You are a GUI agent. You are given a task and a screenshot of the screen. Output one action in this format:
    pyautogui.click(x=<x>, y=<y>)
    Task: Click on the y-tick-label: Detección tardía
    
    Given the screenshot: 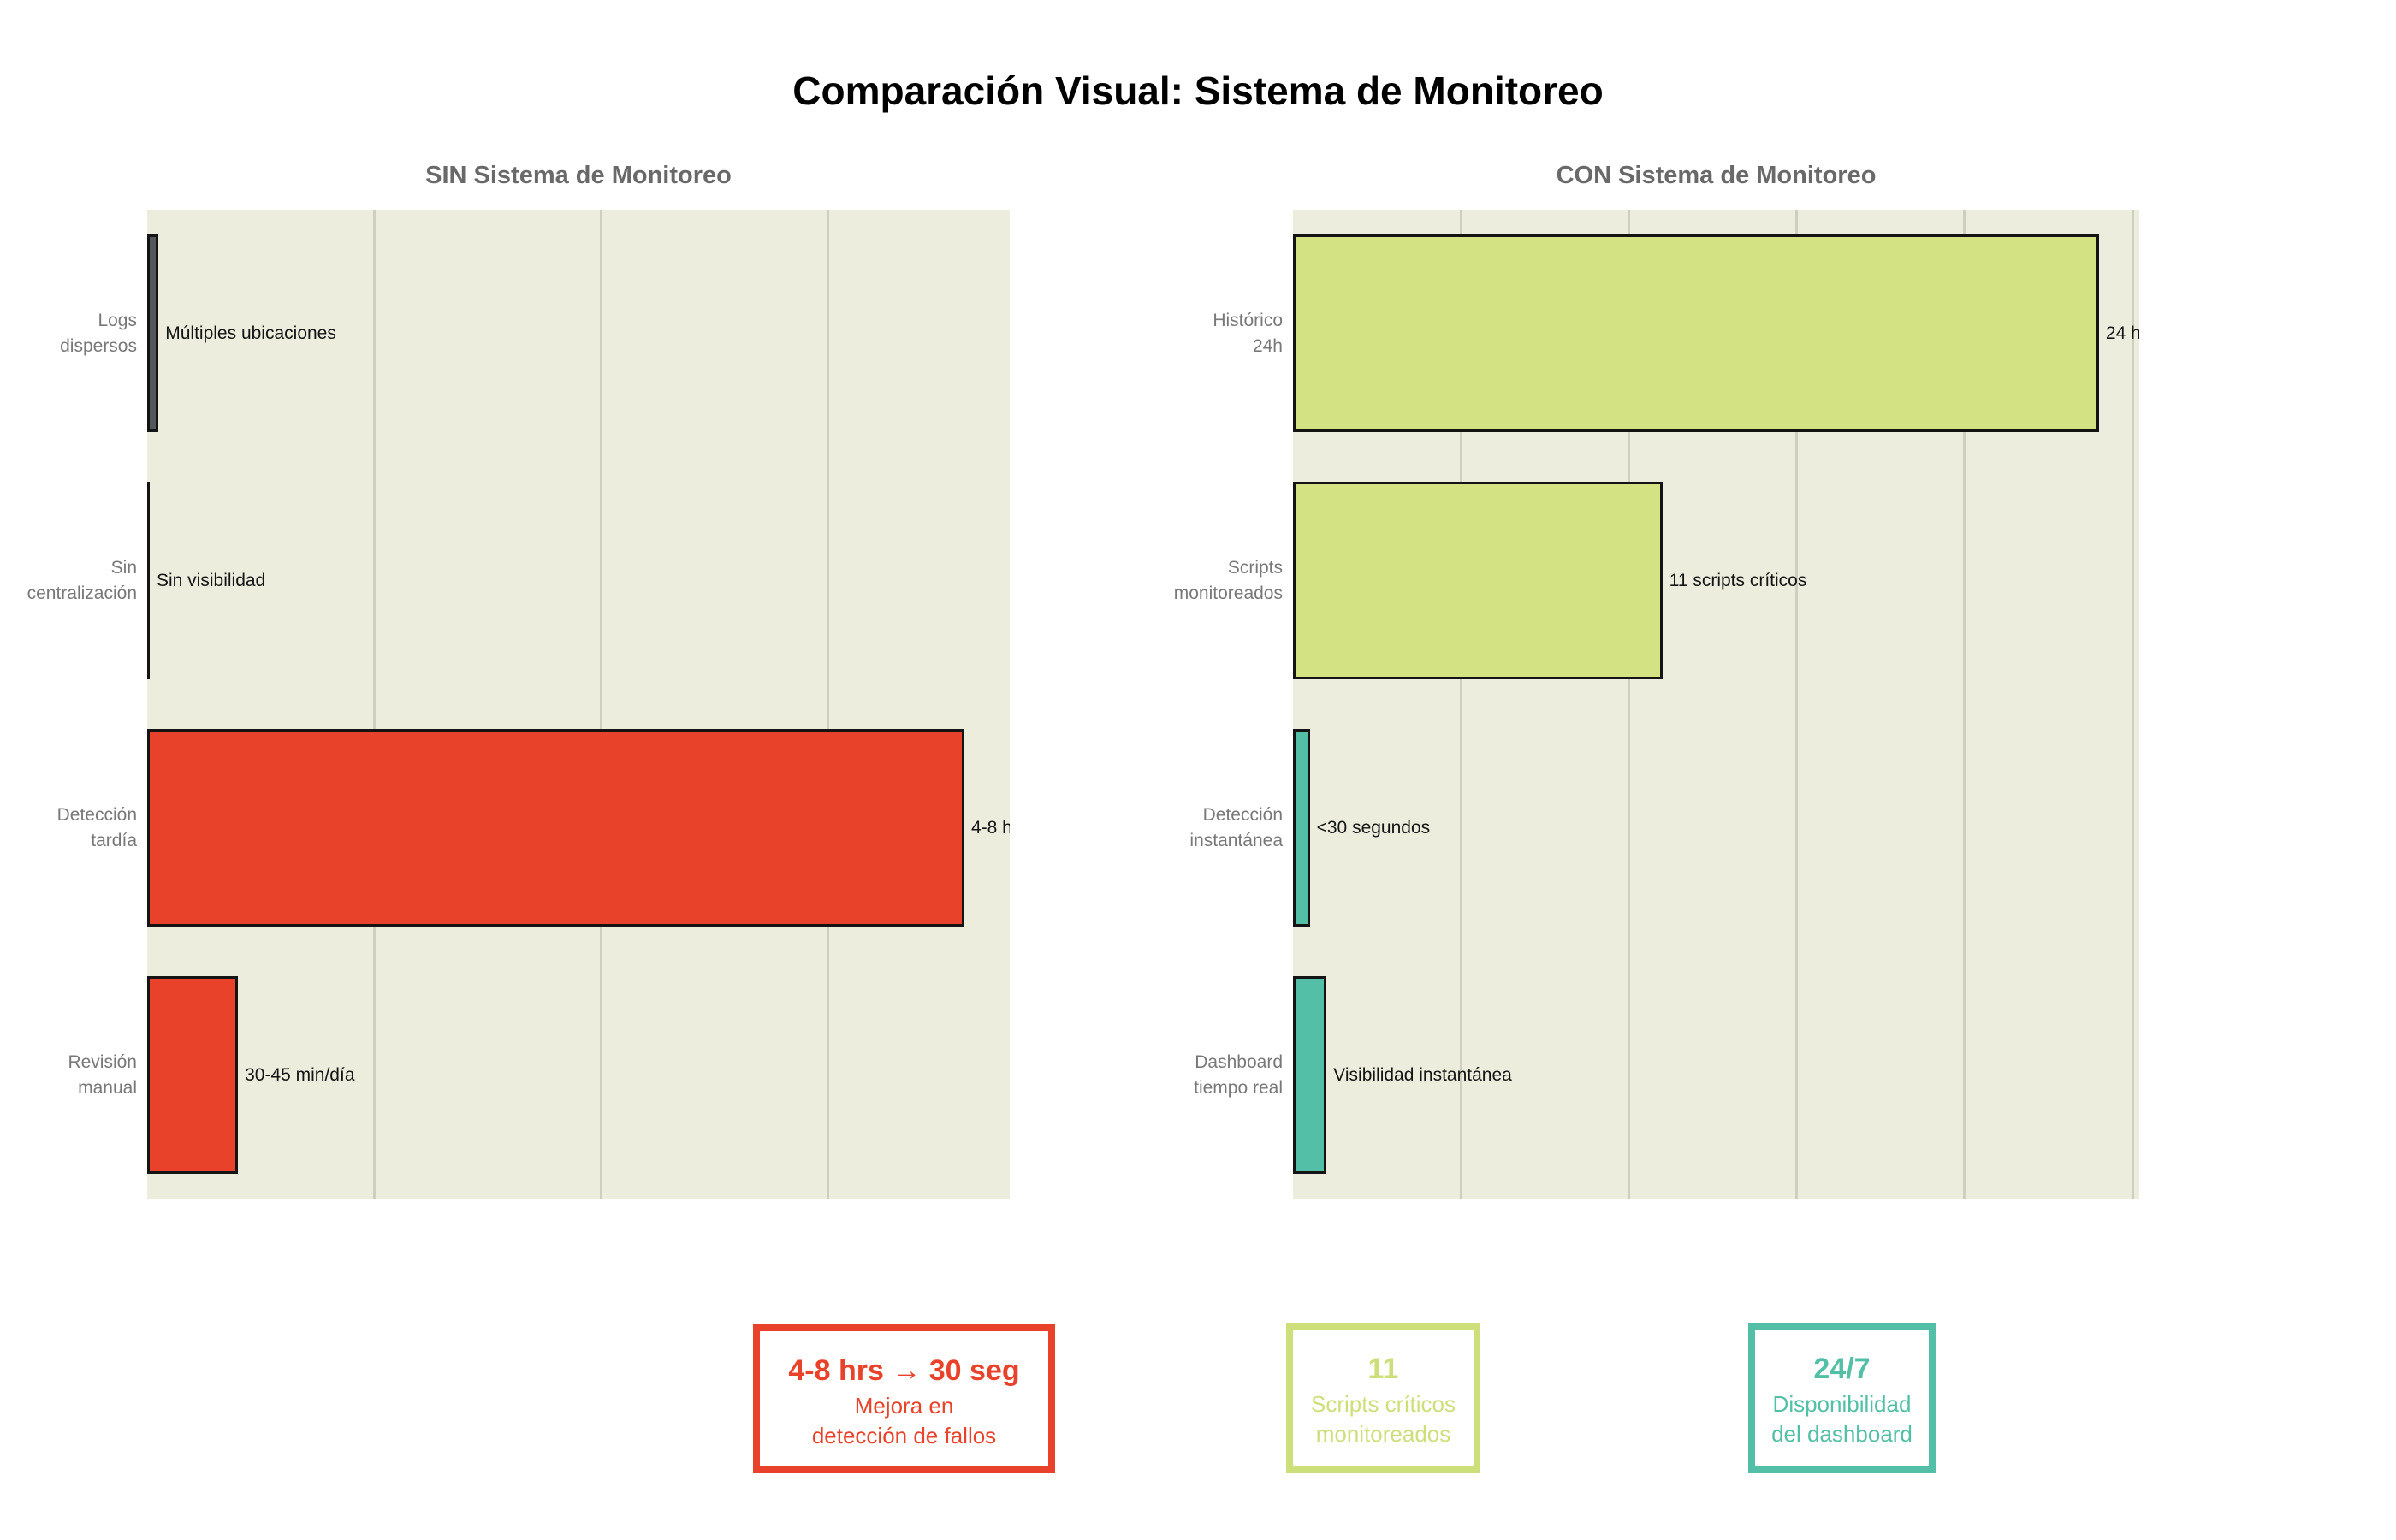 What is the action you would take?
    pyautogui.click(x=97, y=828)
    